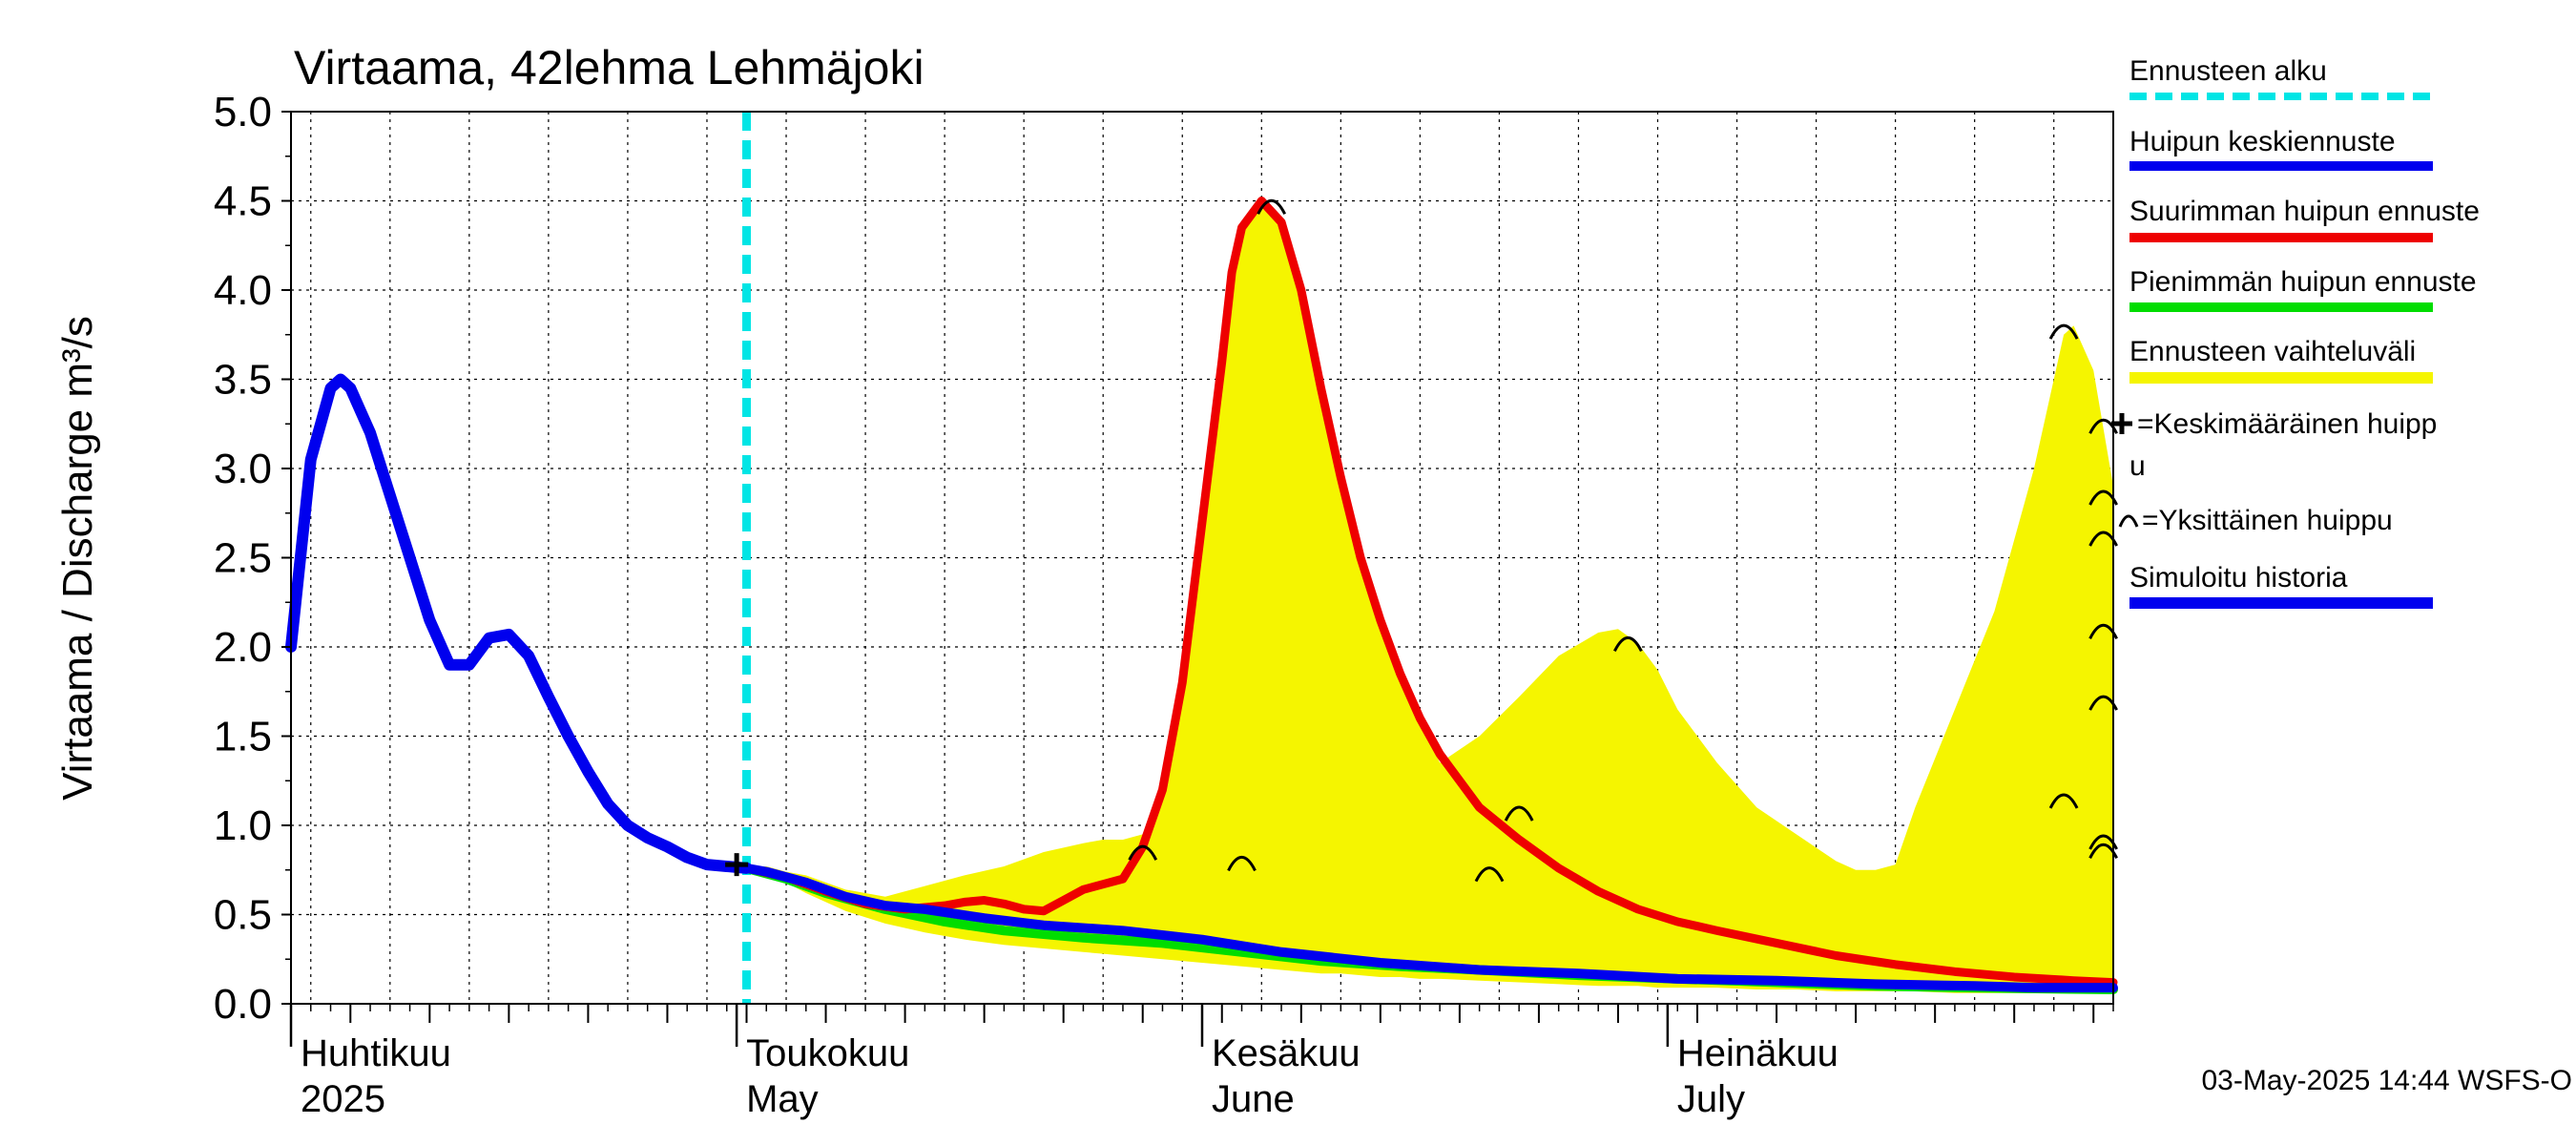 This screenshot has height=1145, width=2576. I want to click on legend-max-peak-label: Suurimman huipun ennuste, so click(2304, 212).